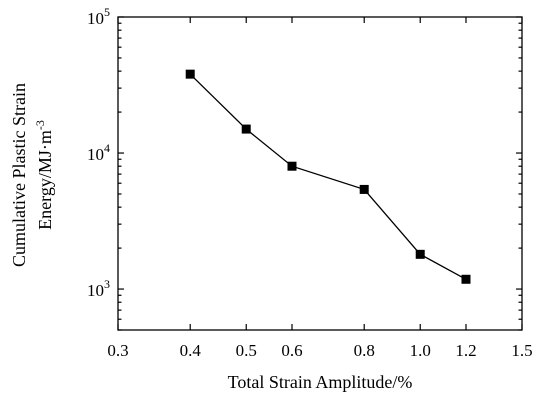 The width and height of the screenshot is (549, 399). Describe the element at coordinates (107, 284) in the screenshot. I see `y-tick-label-exponent: 3` at that location.